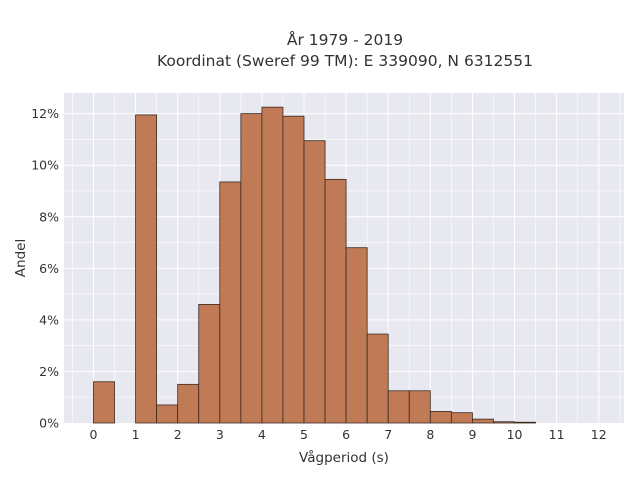  What do you see at coordinates (262, 434) in the screenshot?
I see `x-tick-label: 4` at bounding box center [262, 434].